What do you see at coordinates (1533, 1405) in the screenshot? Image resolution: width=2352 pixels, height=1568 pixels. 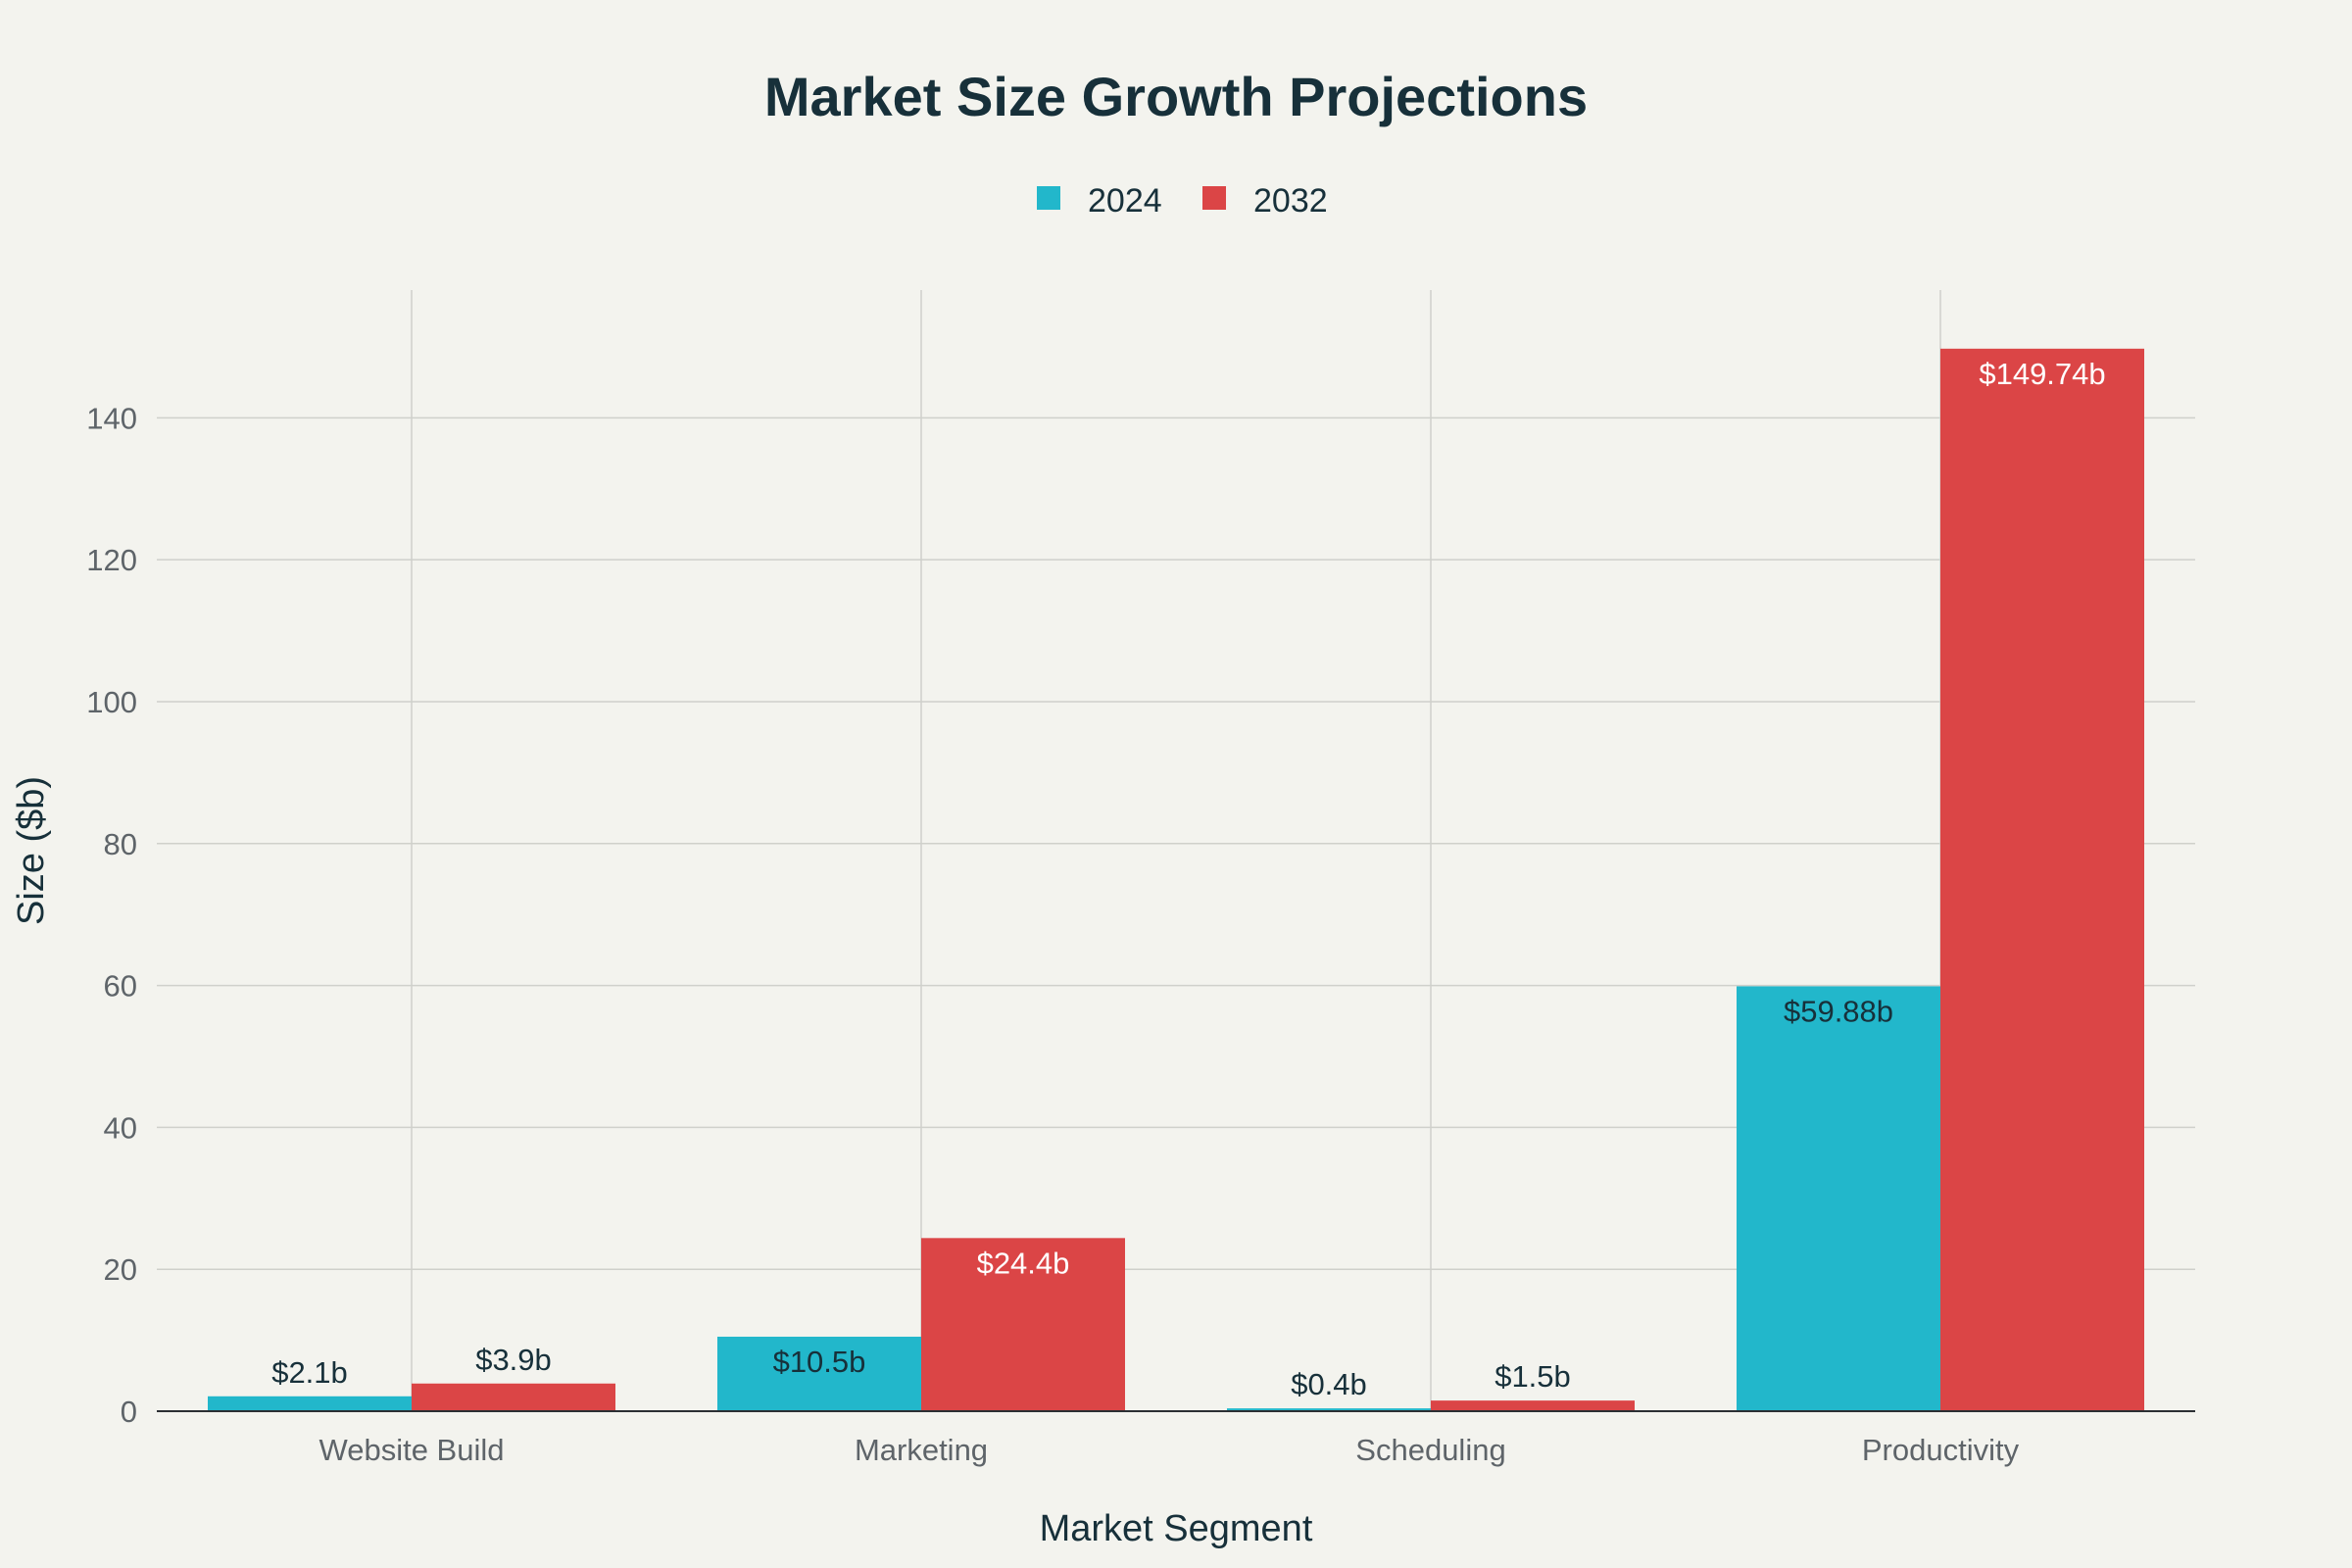 I see `bar-2032-scheduling` at bounding box center [1533, 1405].